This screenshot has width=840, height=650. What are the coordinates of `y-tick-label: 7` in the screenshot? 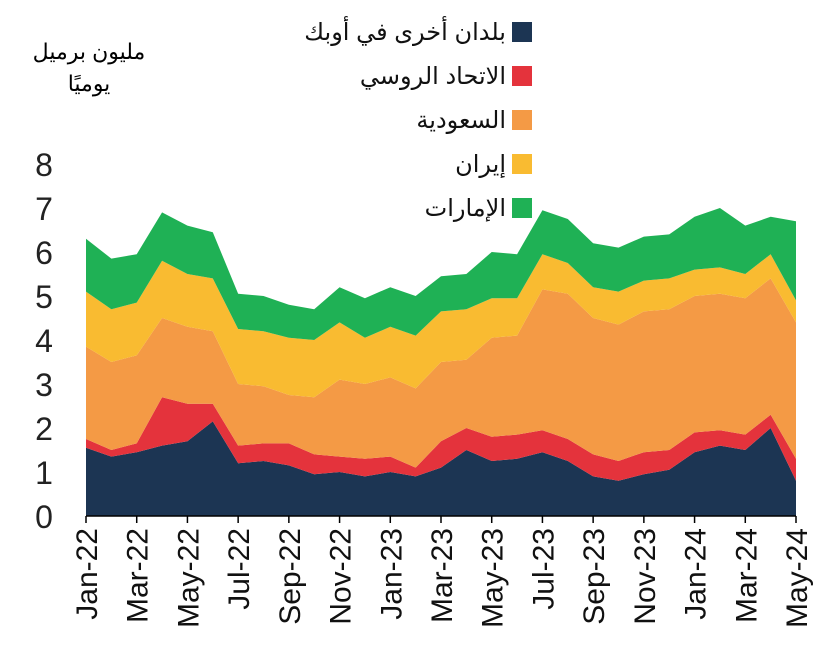 It's located at (44, 209).